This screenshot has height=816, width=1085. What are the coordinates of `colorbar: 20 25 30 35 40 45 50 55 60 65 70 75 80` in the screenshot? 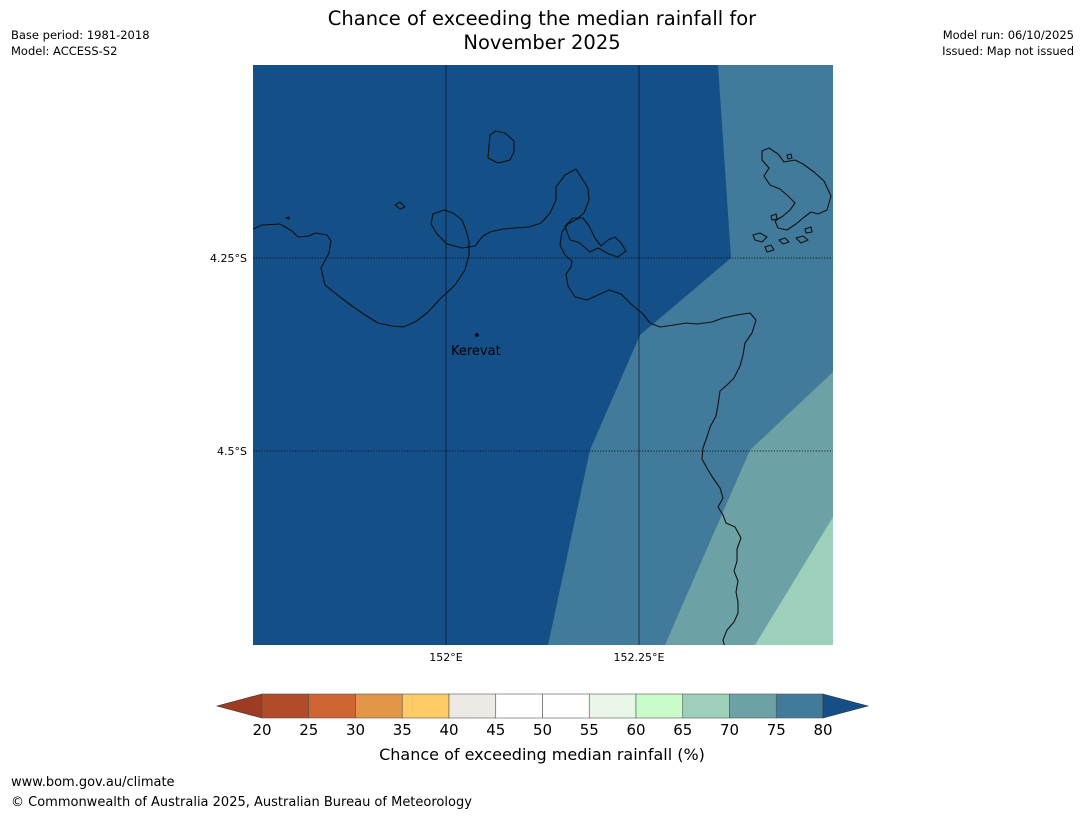 It's located at (542, 716).